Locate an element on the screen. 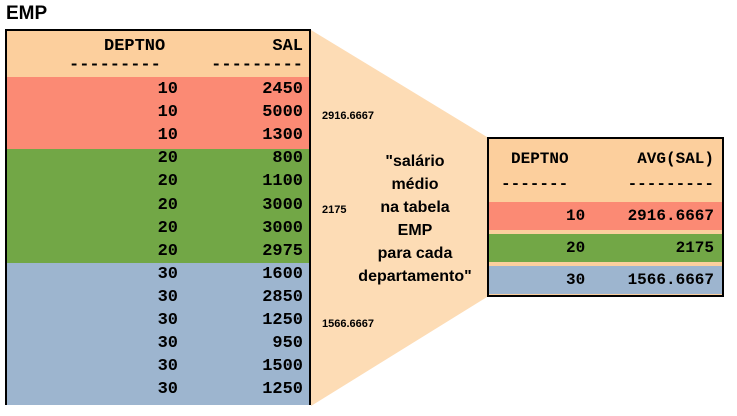 The width and height of the screenshot is (737, 416). emp-cell-sal: 950 is located at coordinates (287, 344).